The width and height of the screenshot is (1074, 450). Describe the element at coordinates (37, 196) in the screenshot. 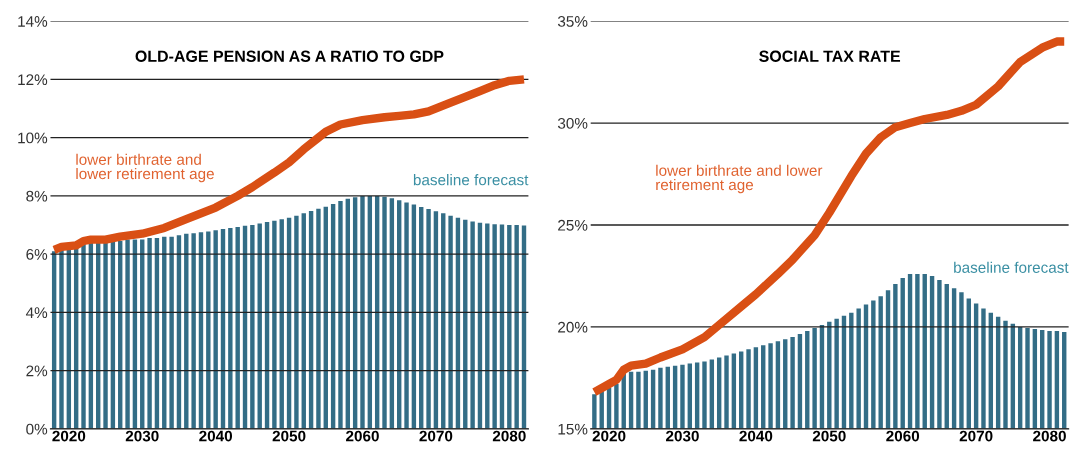

I see `y-tick-label: 8%` at that location.